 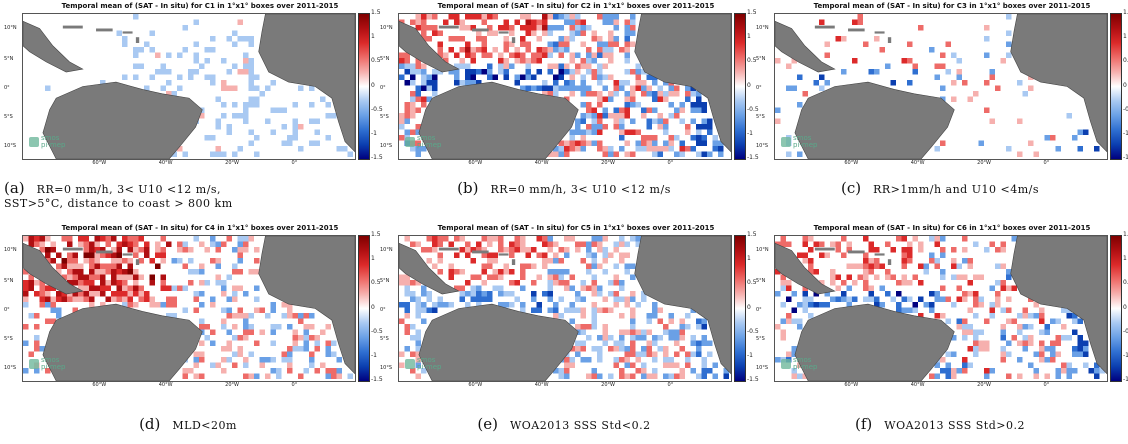 What do you see at coordinates (118, 203) in the screenshot?
I see `caption-text-line2: SST>5°C, distance to coast > 800 km` at bounding box center [118, 203].